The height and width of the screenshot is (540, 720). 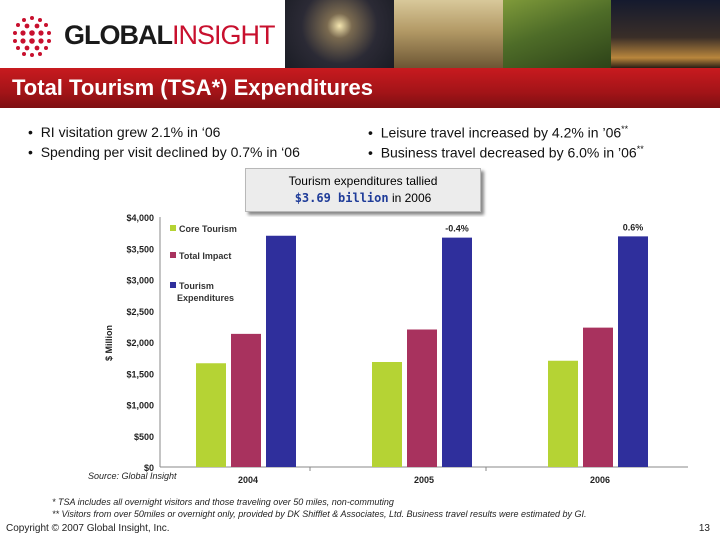 What do you see at coordinates (665, 34) in the screenshot?
I see `city-night-photo` at bounding box center [665, 34].